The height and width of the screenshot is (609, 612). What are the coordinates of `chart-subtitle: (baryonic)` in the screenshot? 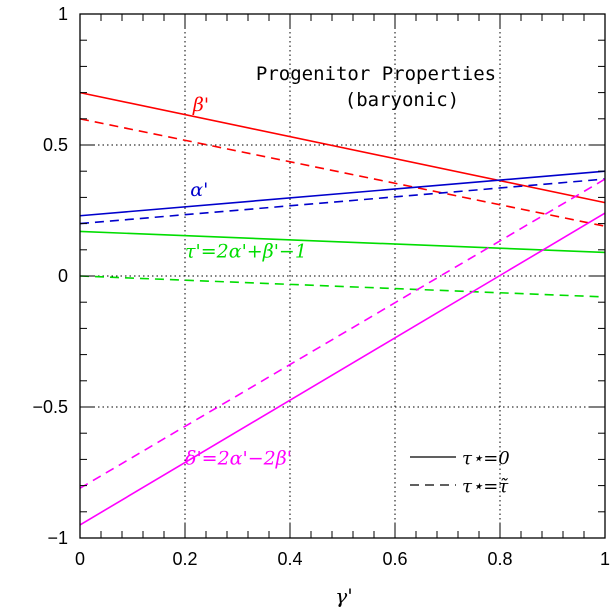 It's located at (402, 100).